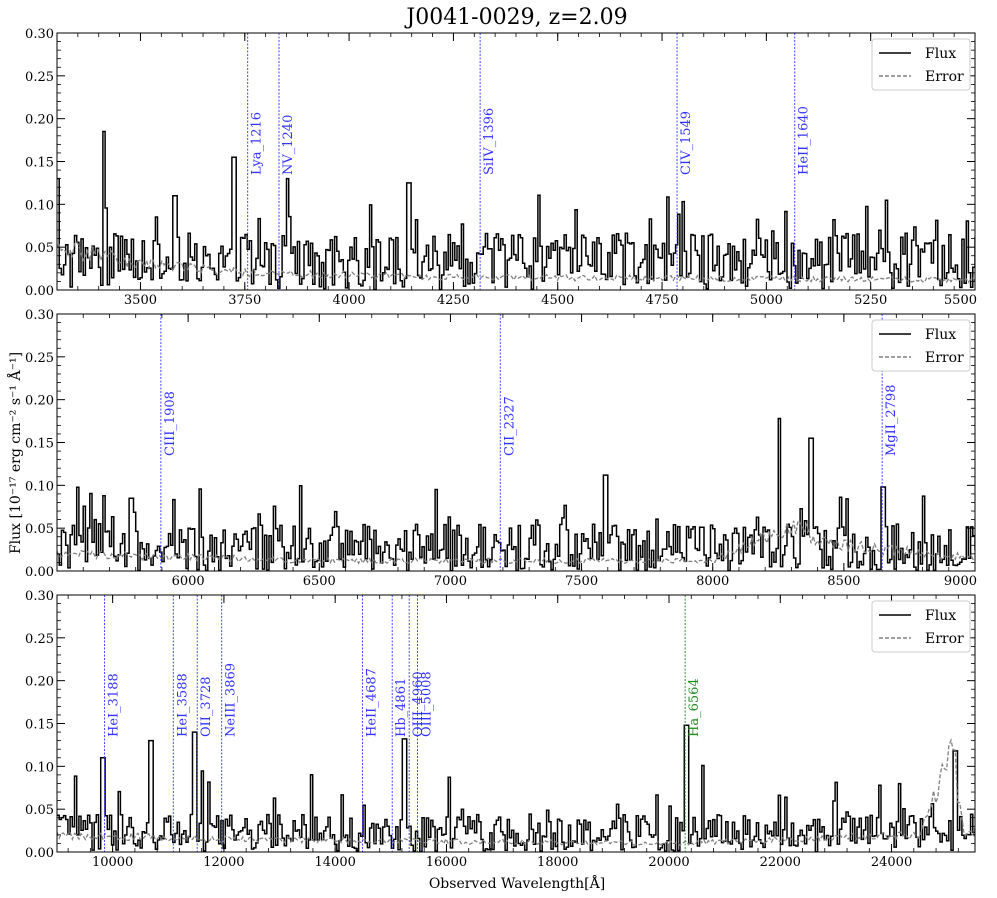 Image resolution: width=997 pixels, height=898 pixels. Describe the element at coordinates (182, 705) in the screenshot. I see `emission-line-label: HeI_3588` at that location.